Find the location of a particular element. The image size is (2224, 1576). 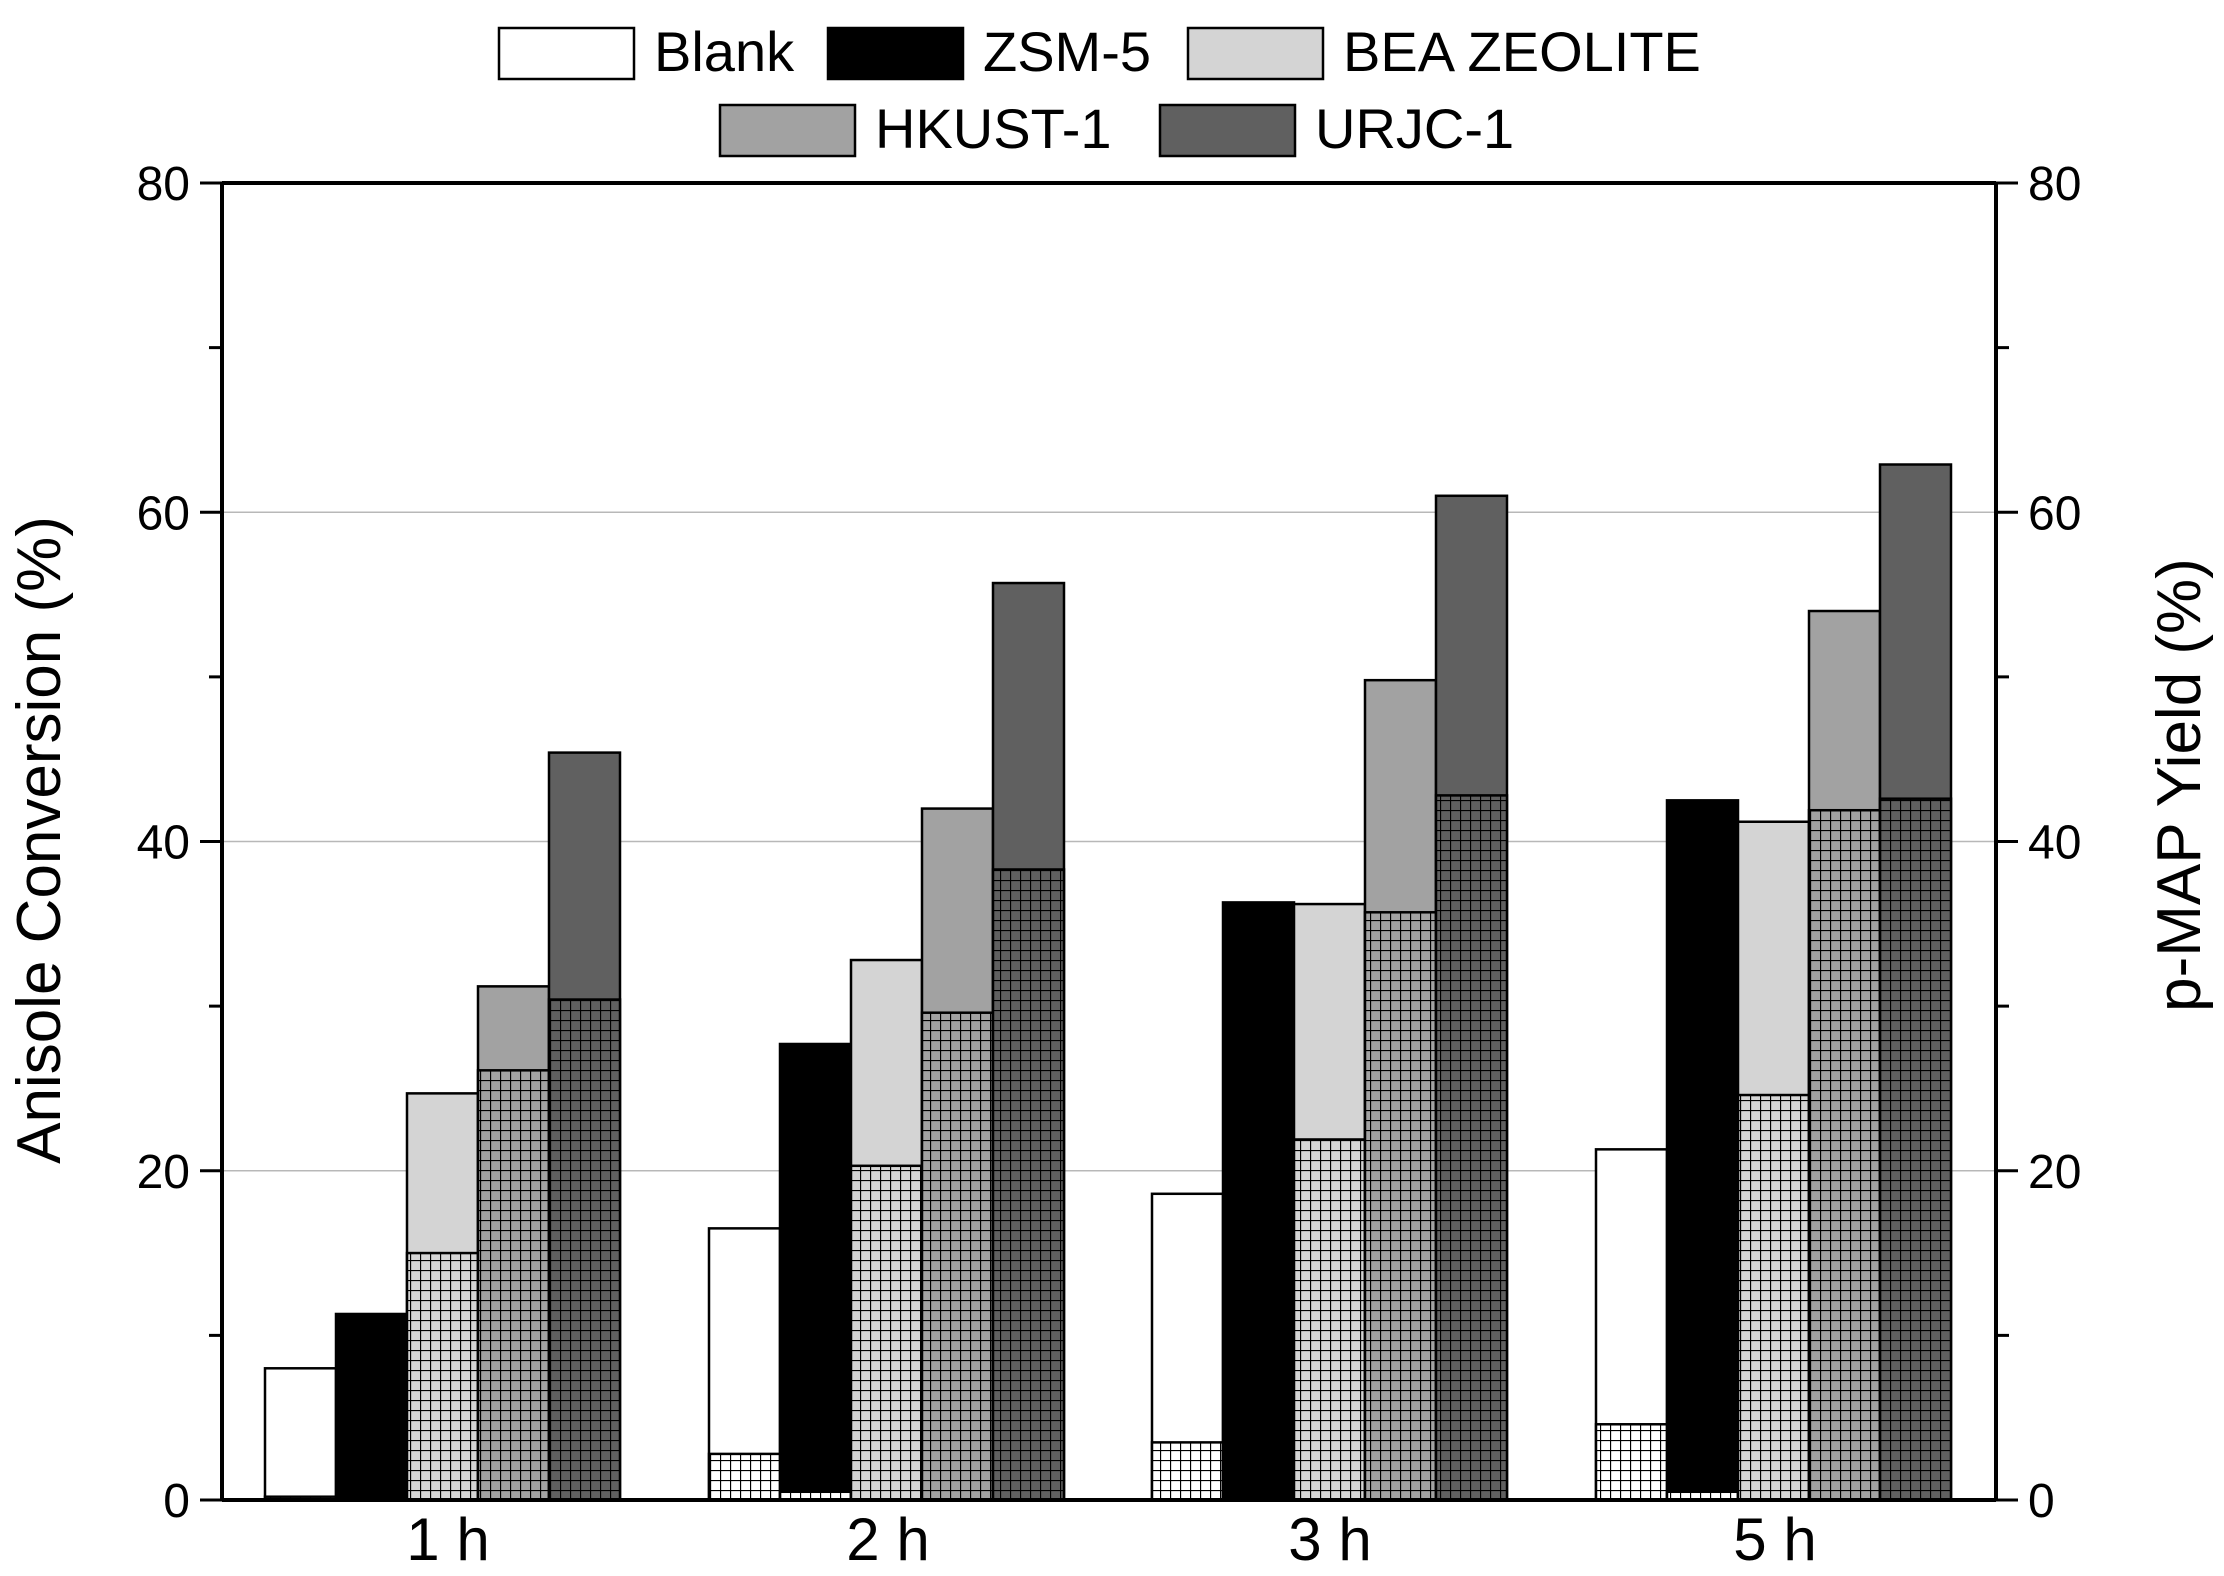

bar-yield-hkust-1-5h is located at coordinates (1844, 1155).